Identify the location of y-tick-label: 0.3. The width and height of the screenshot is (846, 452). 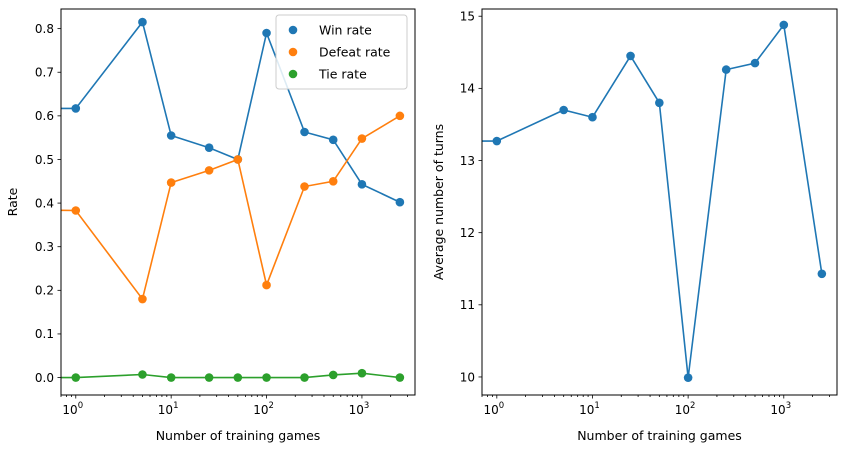
(44, 247).